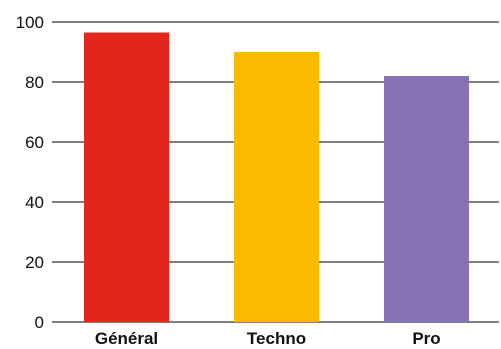 This screenshot has height=349, width=501. Describe the element at coordinates (34, 82) in the screenshot. I see `y-tick-label: 80` at that location.